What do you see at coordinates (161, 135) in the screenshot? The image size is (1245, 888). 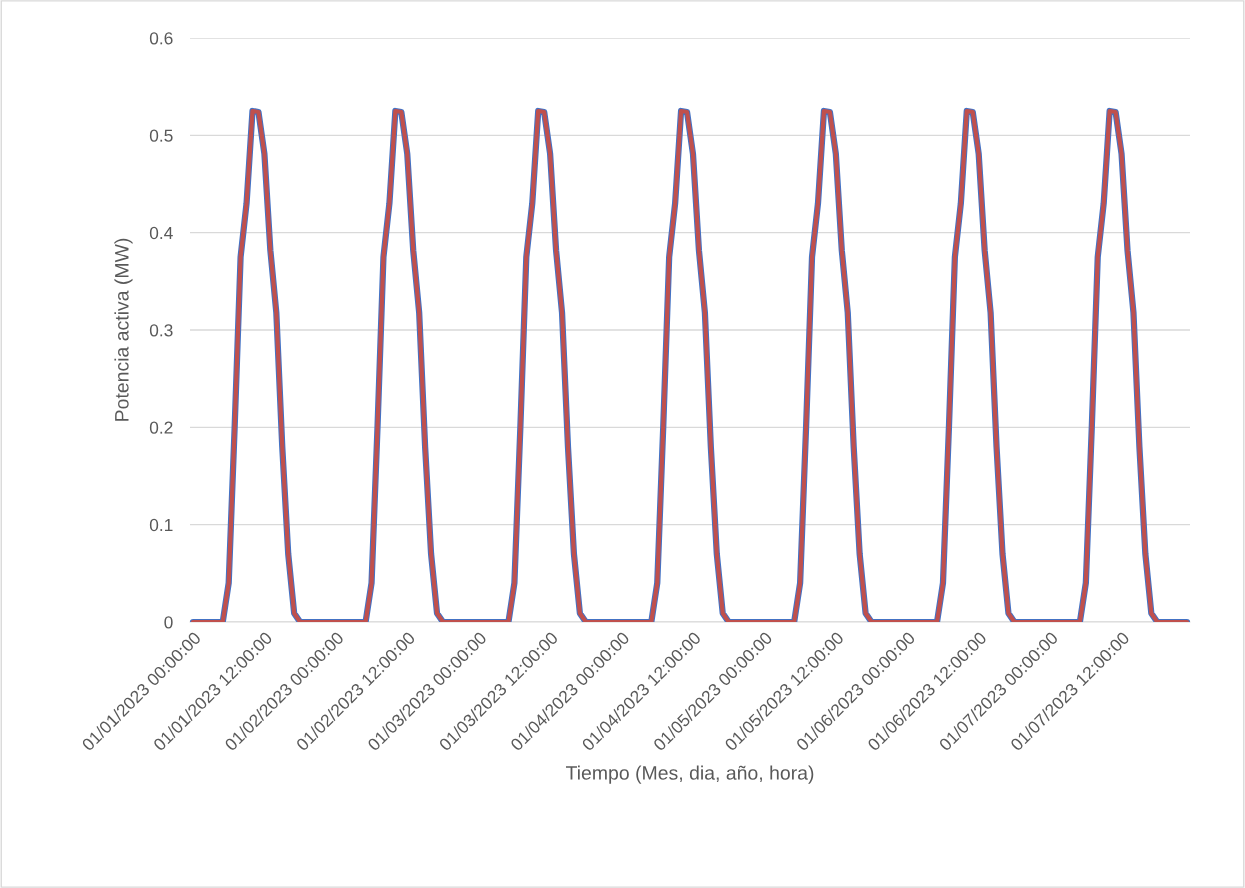 I see `y-tick-label: 0.5` at bounding box center [161, 135].